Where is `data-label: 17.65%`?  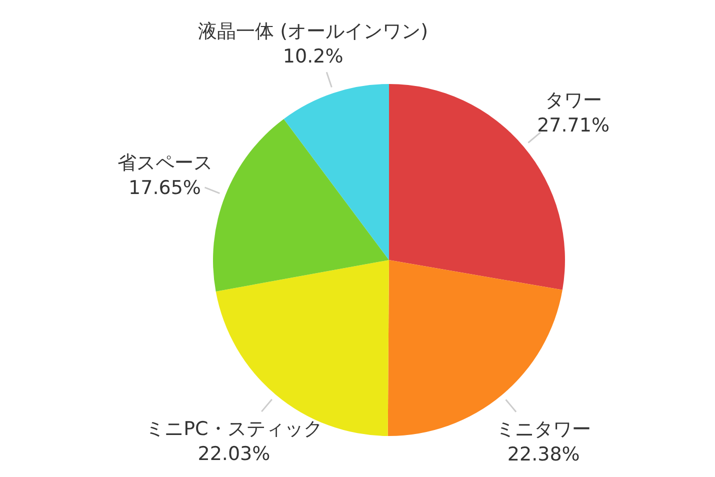
data-label: 17.65% is located at coordinates (164, 188).